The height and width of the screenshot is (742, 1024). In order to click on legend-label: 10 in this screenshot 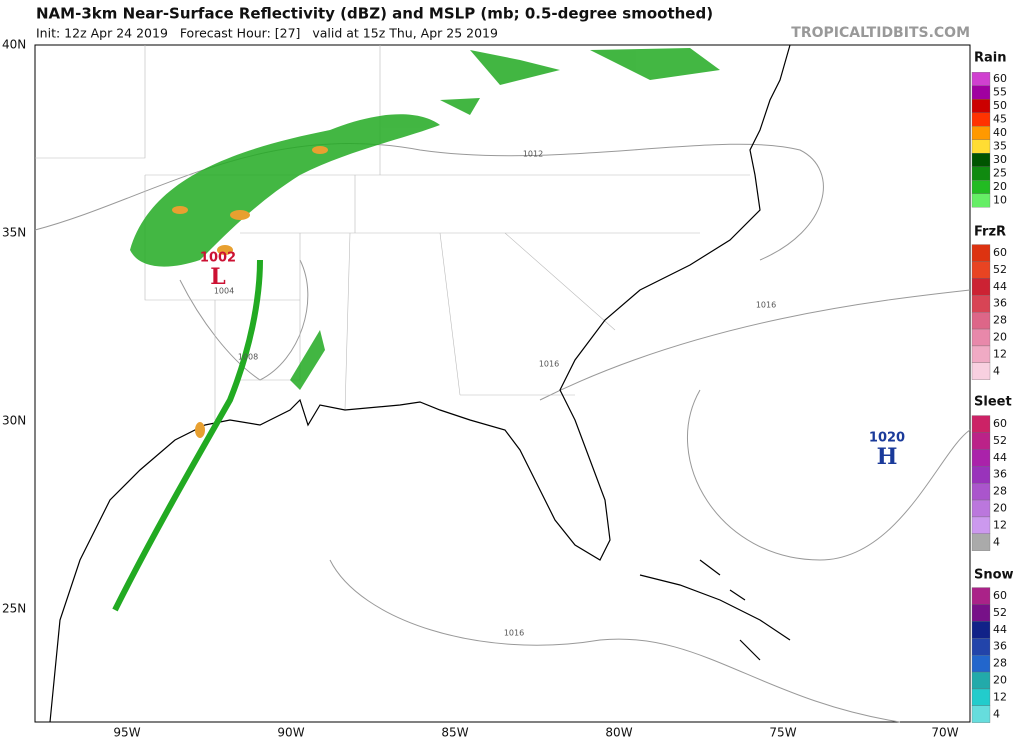, I will do `click(1000, 200)`.